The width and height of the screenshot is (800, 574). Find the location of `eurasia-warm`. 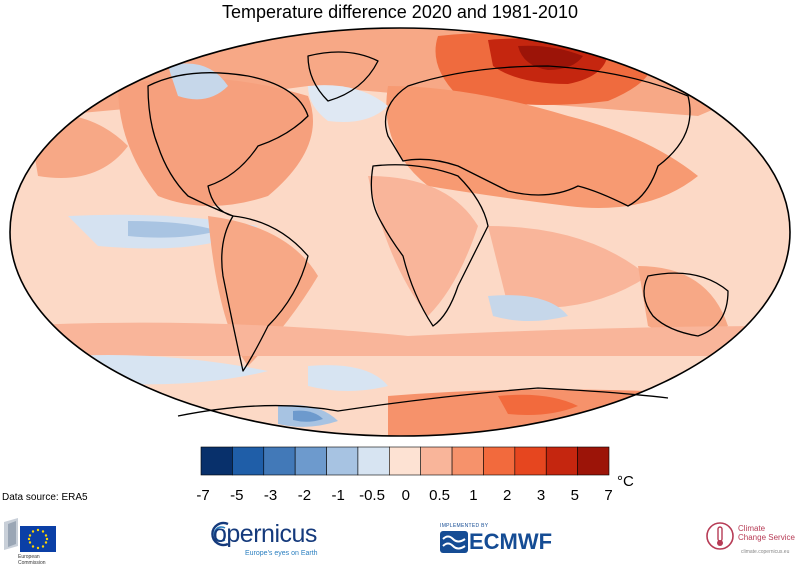

eurasia-warm is located at coordinates (542, 147).